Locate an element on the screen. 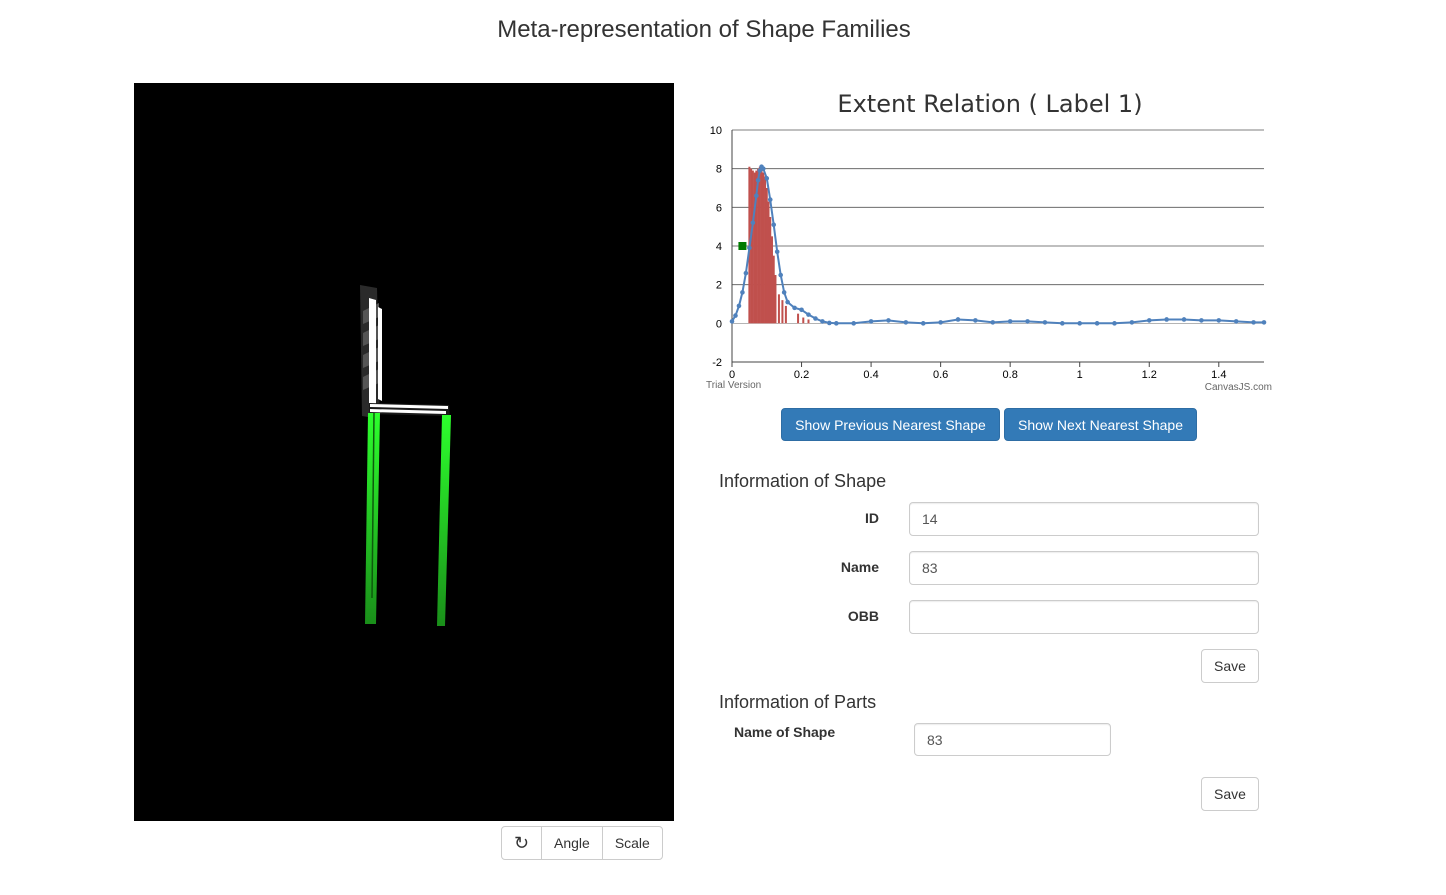 The width and height of the screenshot is (1446, 895). x-tick-label: 1.4 is located at coordinates (1218, 375).